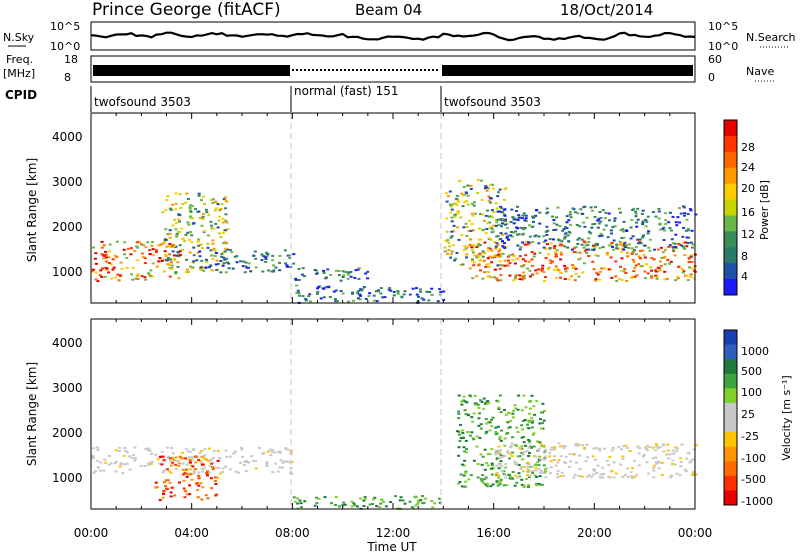 This screenshot has height=554, width=800. I want to click on vel-cbar-tick-neg100: -100, so click(753, 458).